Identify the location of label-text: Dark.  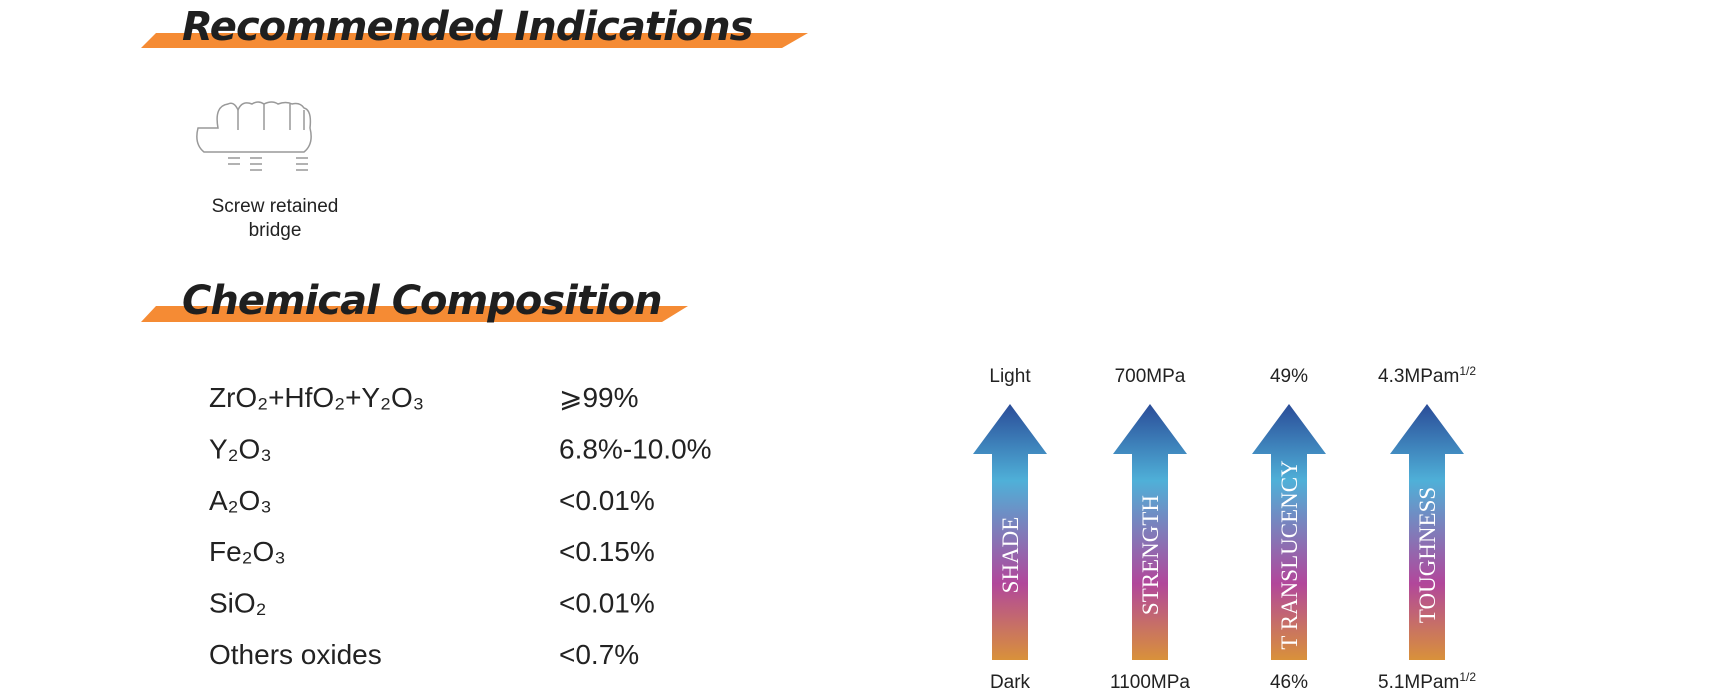
(1010, 682).